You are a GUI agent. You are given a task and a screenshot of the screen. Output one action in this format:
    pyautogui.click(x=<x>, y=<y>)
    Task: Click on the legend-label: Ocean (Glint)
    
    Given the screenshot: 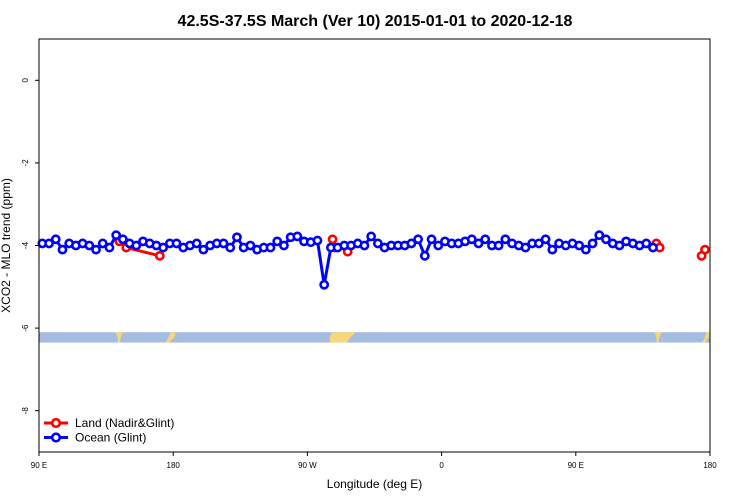 What is the action you would take?
    pyautogui.click(x=110, y=438)
    